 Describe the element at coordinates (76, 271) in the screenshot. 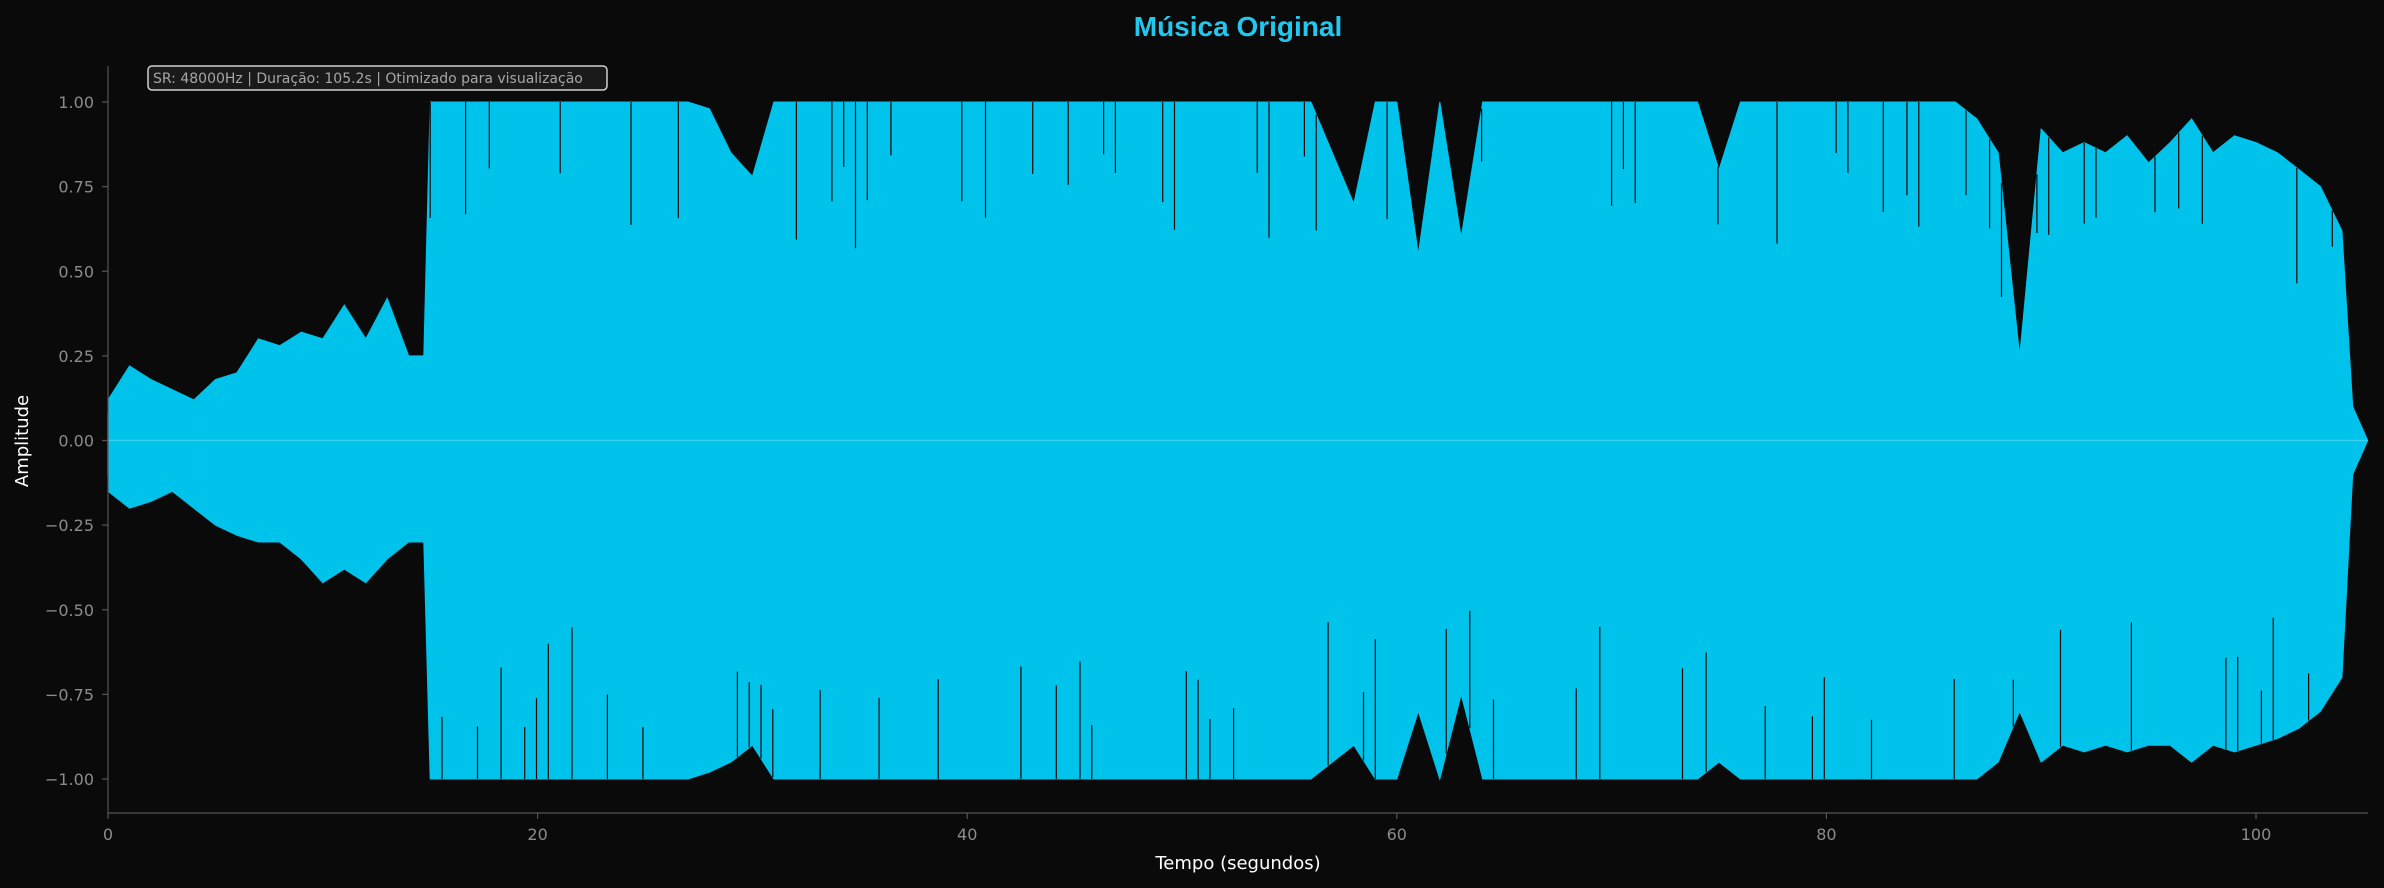

I see `y-tick-label: 0.50` at that location.